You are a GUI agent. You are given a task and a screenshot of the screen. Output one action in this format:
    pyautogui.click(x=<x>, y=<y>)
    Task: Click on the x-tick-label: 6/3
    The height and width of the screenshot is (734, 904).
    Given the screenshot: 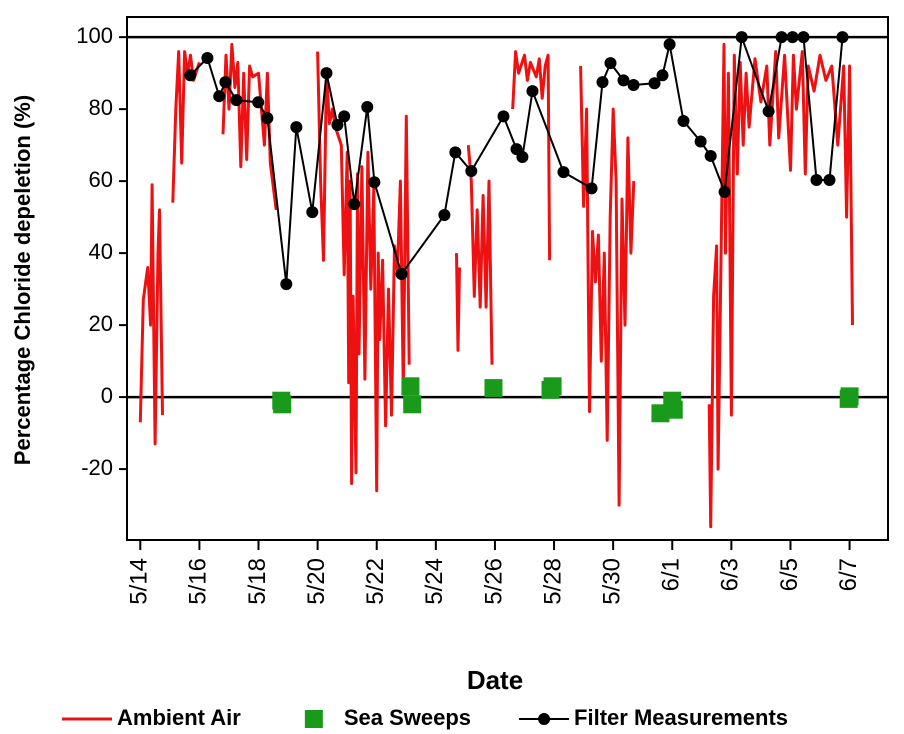 What is the action you would take?
    pyautogui.click(x=730, y=574)
    